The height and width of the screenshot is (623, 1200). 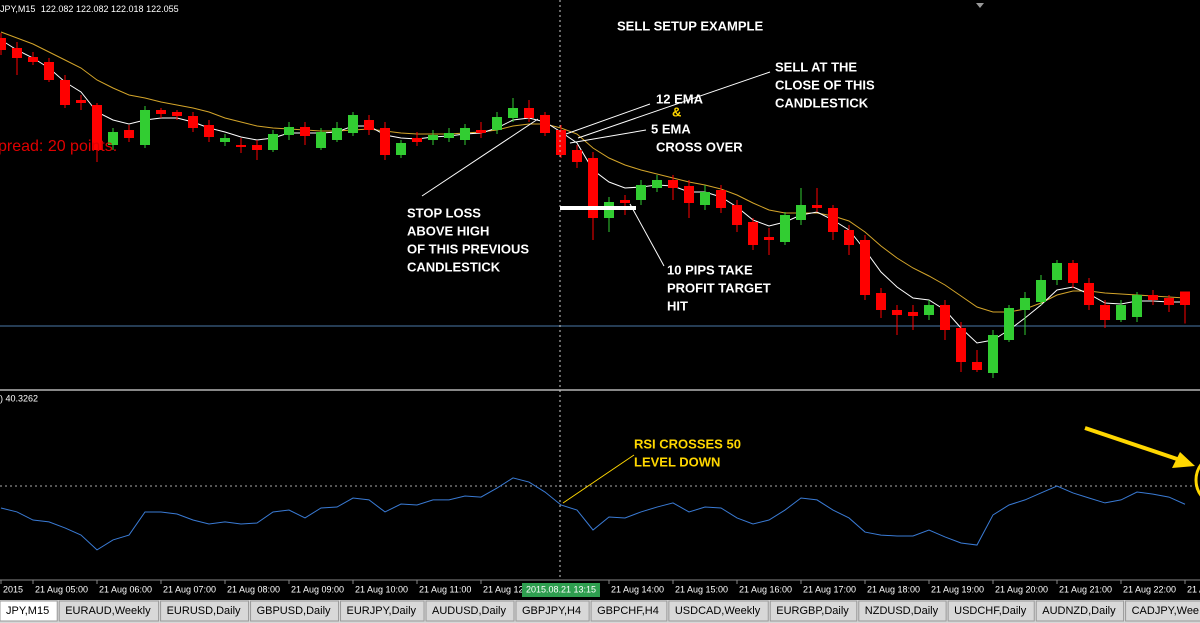 I want to click on tab: CADJPY,Wee, so click(x=1162, y=611).